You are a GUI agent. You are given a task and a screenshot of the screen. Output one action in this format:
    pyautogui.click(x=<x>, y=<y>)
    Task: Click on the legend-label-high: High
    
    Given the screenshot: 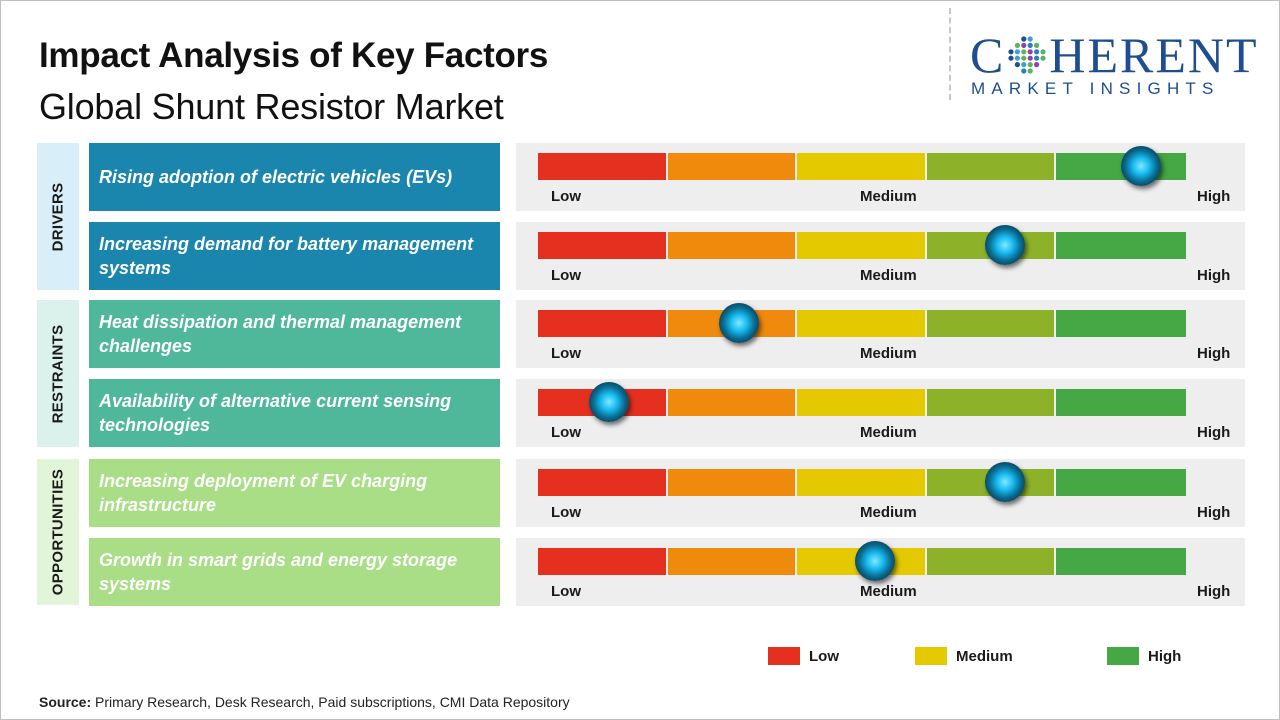 What is the action you would take?
    pyautogui.click(x=1165, y=656)
    